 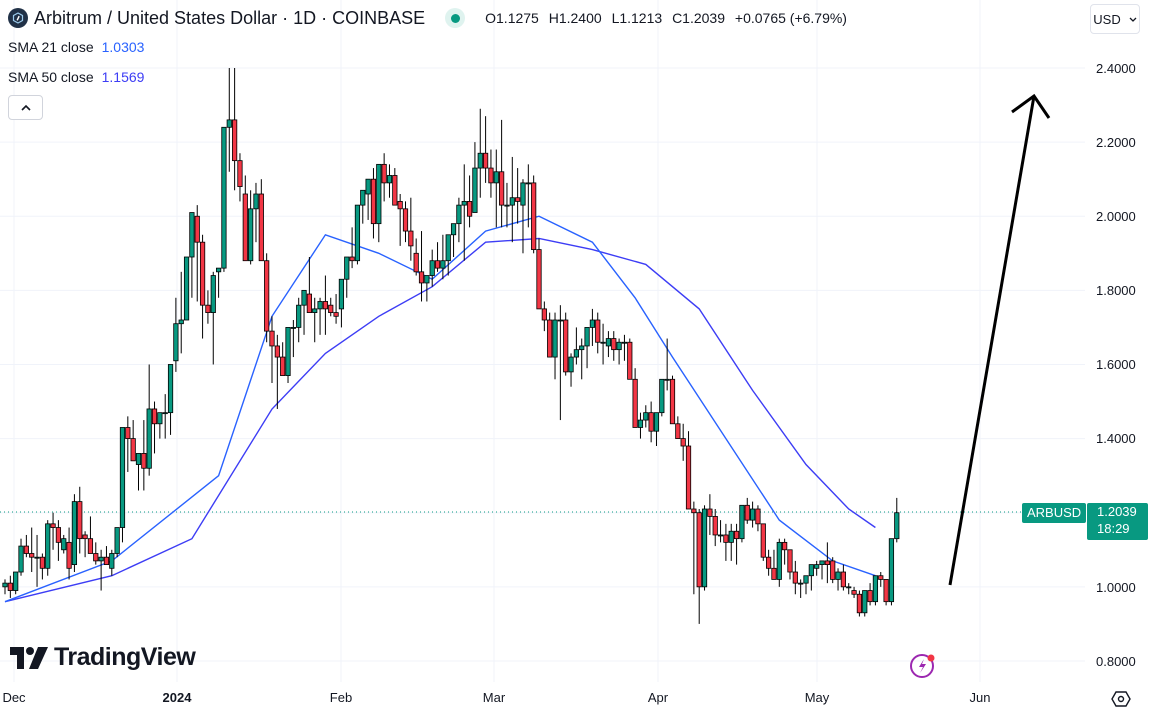 I want to click on ohlc-change: +0.0765 (+6.79%), so click(x=790, y=18).